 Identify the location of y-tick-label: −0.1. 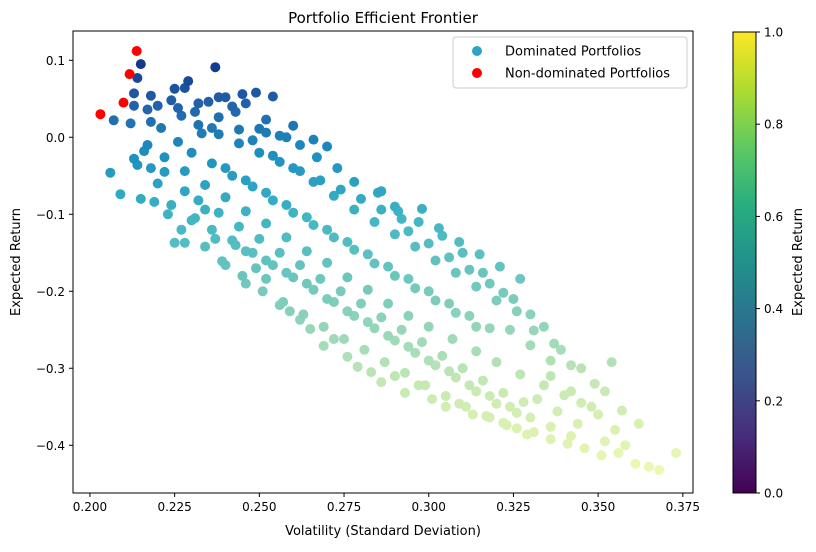
(50, 215).